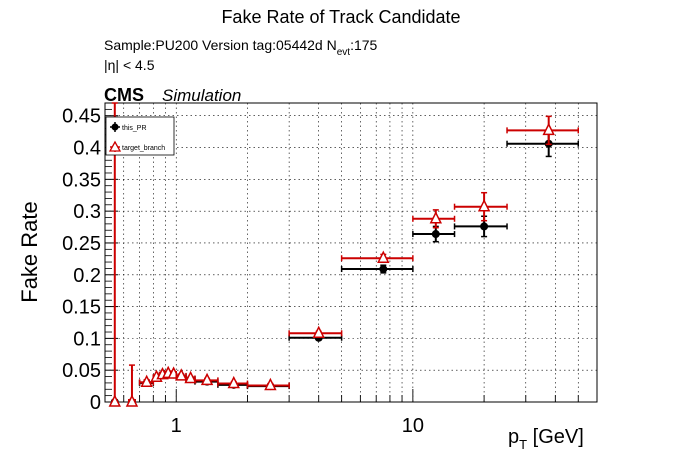 This screenshot has height=472, width=696. I want to click on y-tick-label: 0.4, so click(87, 149).